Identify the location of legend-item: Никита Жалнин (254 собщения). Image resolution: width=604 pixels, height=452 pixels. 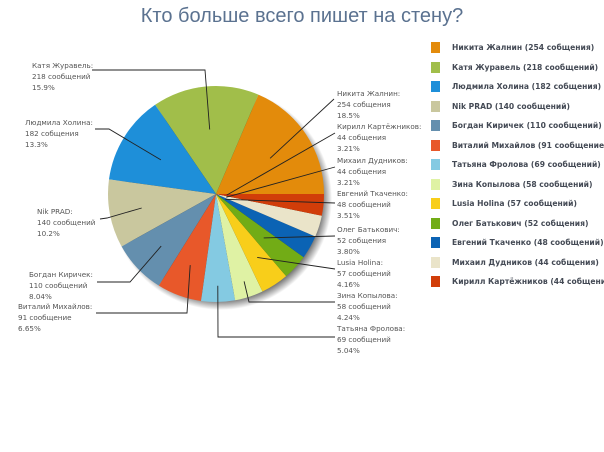
(517, 48).